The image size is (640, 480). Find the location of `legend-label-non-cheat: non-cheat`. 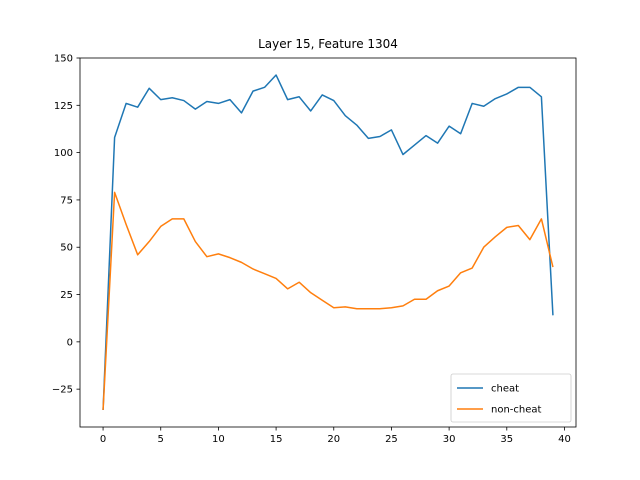

legend-label-non-cheat: non-cheat is located at coordinates (516, 410).